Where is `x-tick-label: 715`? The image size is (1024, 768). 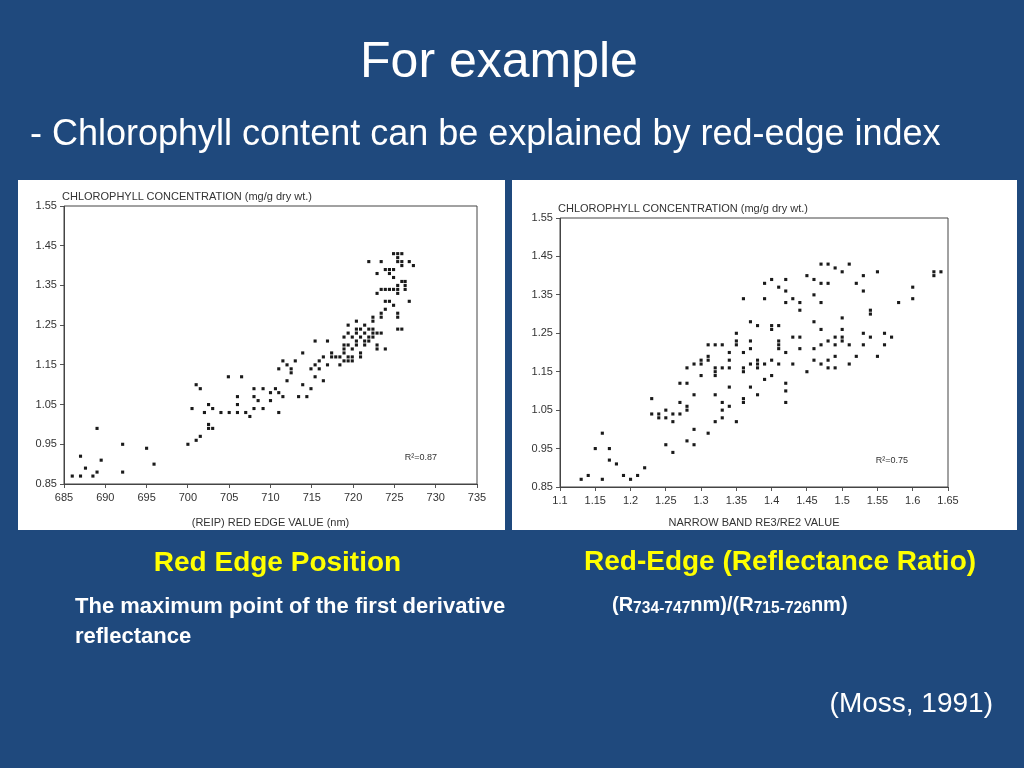 x-tick-label: 715 is located at coordinates (311, 496).